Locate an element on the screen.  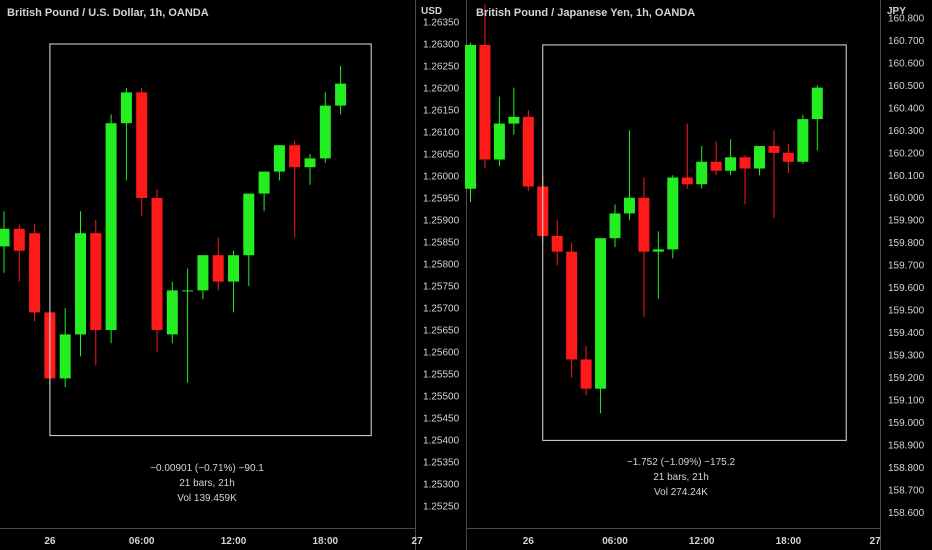
gbpjpy-price-tick: 160.300 is located at coordinates (906, 131).